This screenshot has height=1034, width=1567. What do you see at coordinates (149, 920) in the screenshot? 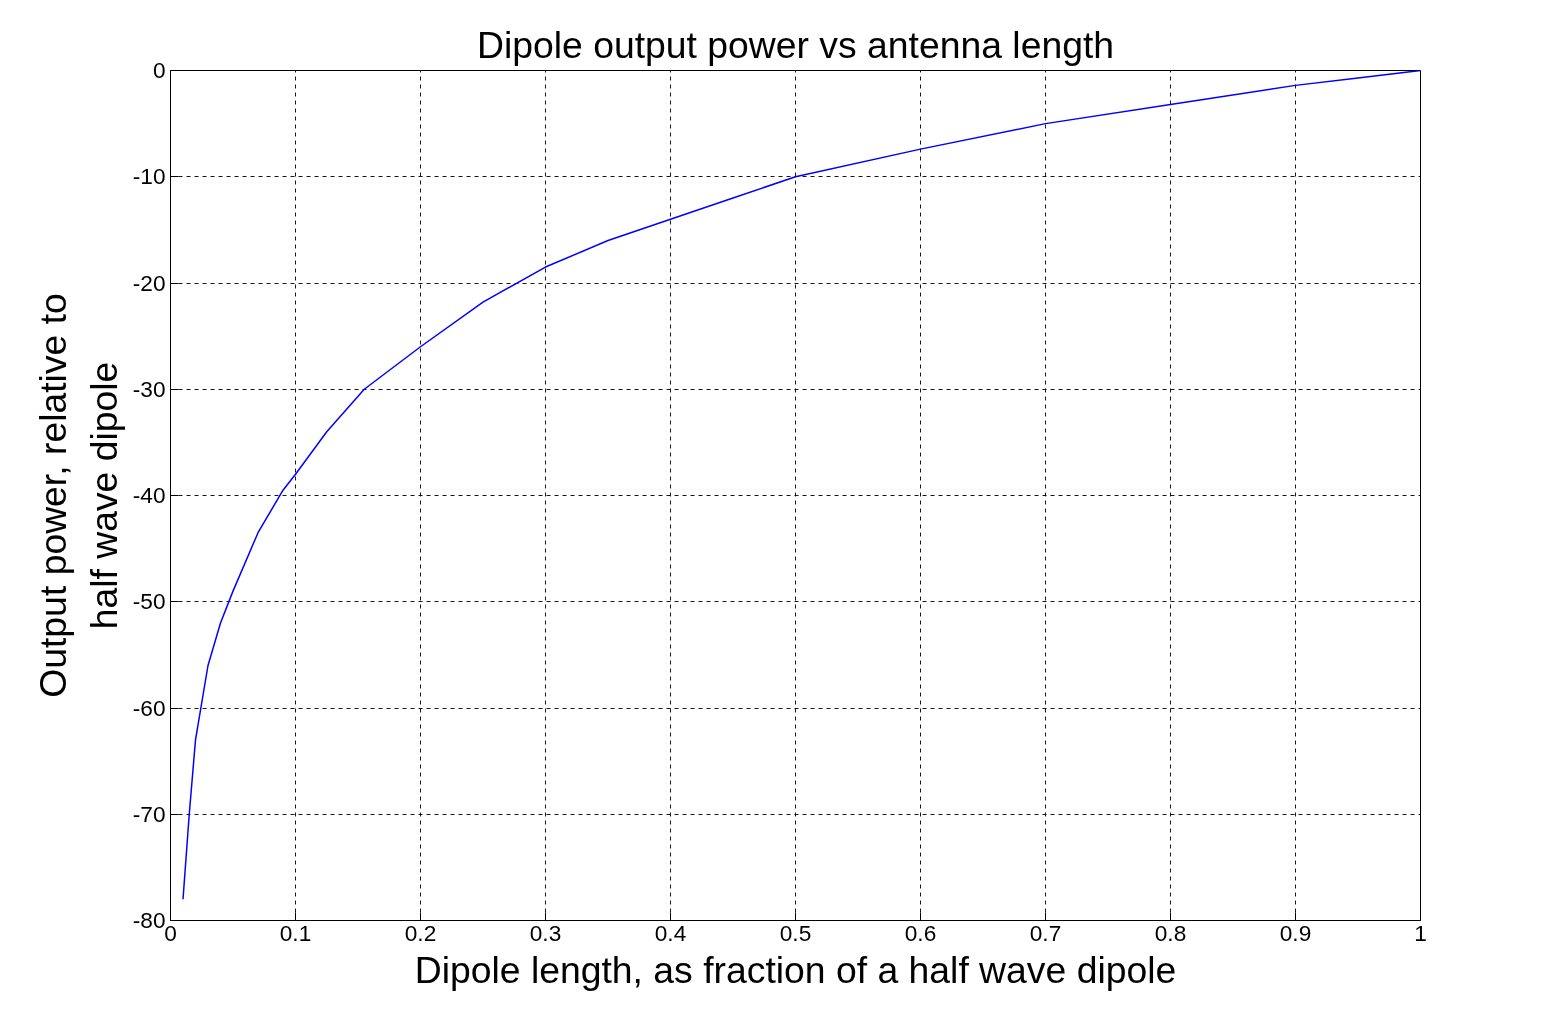
I see `y-tick-label: -80` at bounding box center [149, 920].